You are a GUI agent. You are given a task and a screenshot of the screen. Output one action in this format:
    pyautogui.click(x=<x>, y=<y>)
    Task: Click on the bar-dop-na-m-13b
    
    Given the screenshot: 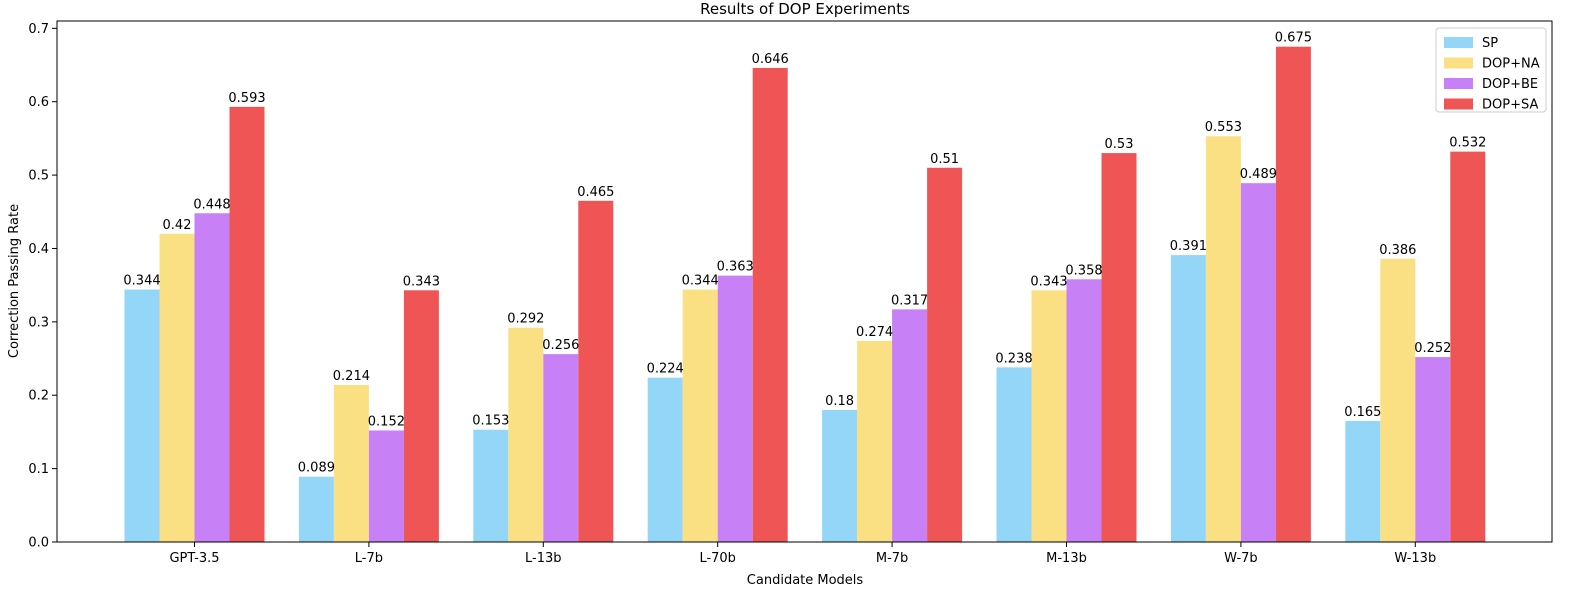 What is the action you would take?
    pyautogui.click(x=1049, y=416)
    